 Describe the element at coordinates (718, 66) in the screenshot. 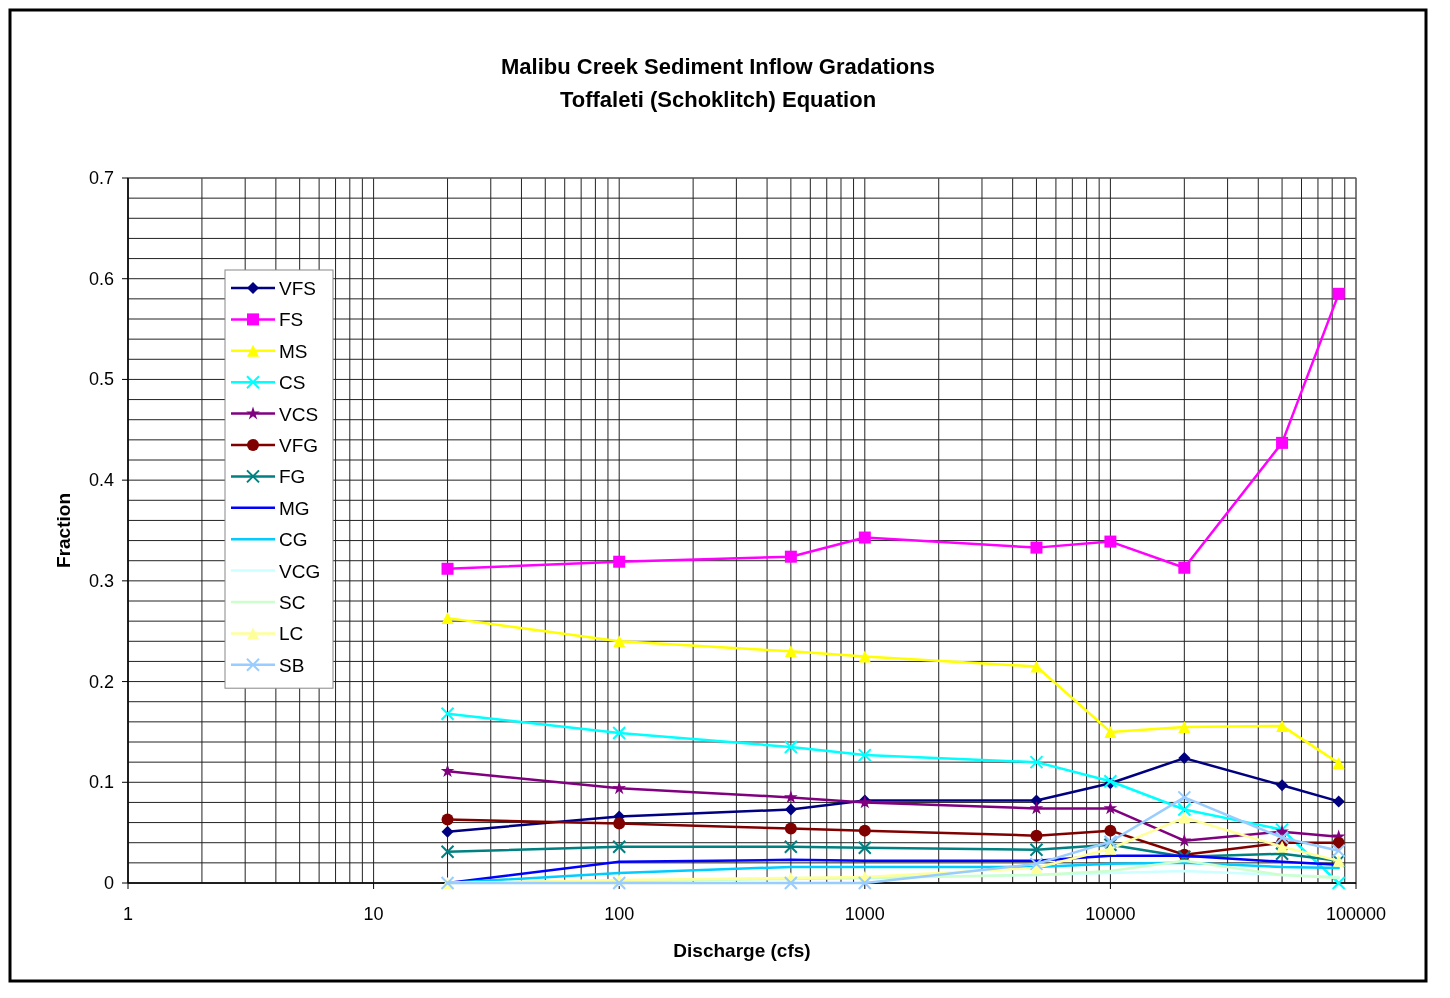

I see `chart-title: Malibu Creek Sediment Inflow Gradations` at that location.